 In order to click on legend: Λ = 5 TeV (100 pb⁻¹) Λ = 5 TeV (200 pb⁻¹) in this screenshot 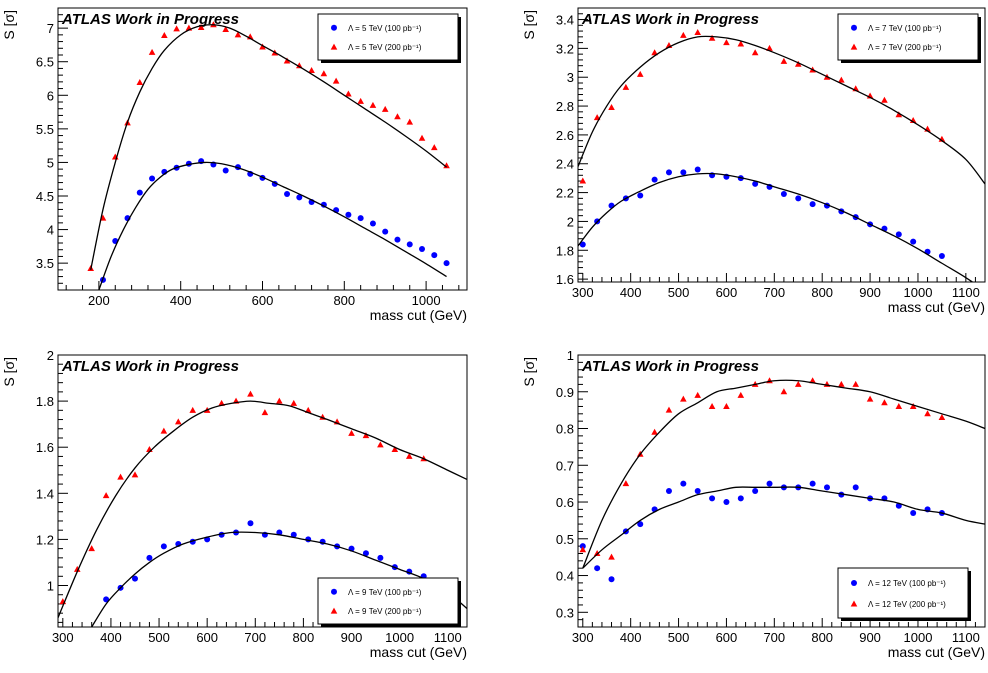, I will do `click(389, 38)`.